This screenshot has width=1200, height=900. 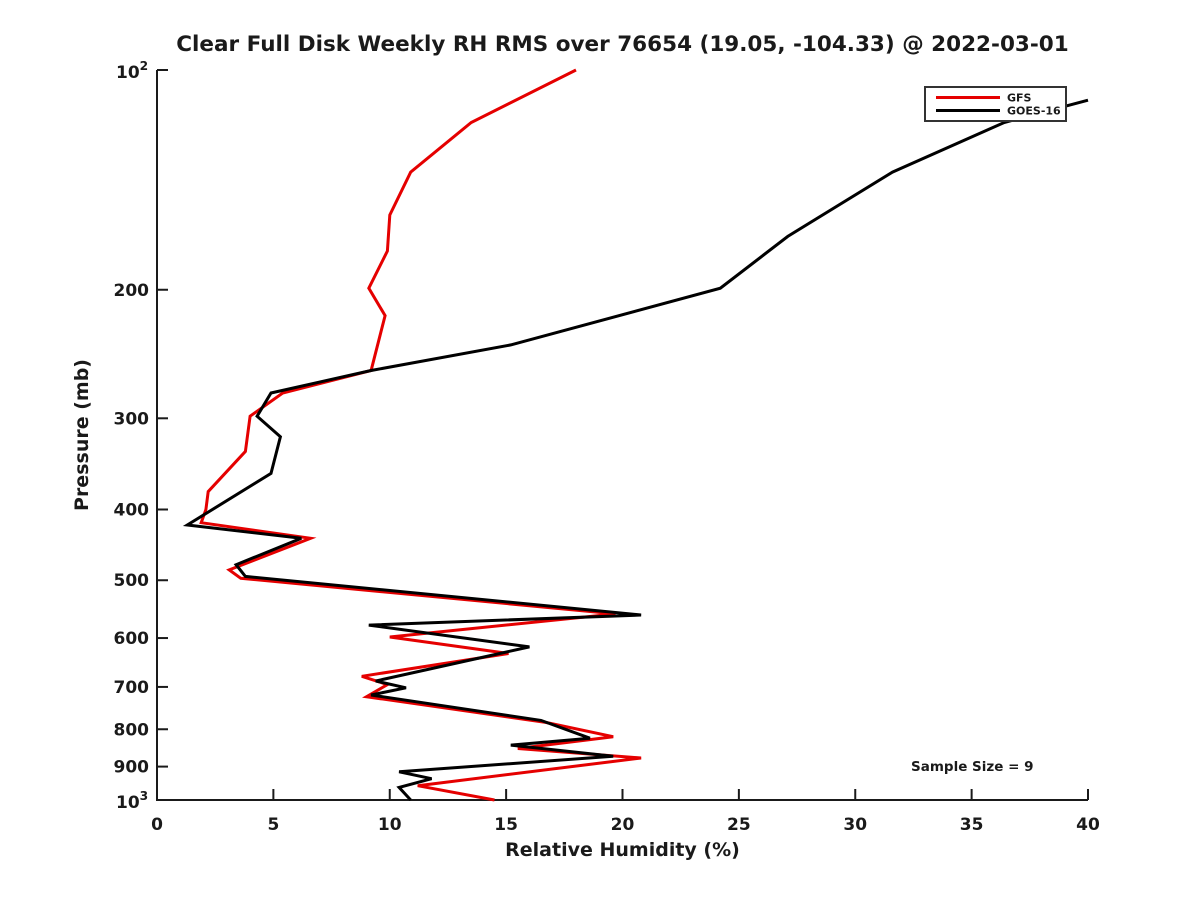 I want to click on y-tick-label: 300, so click(x=132, y=419).